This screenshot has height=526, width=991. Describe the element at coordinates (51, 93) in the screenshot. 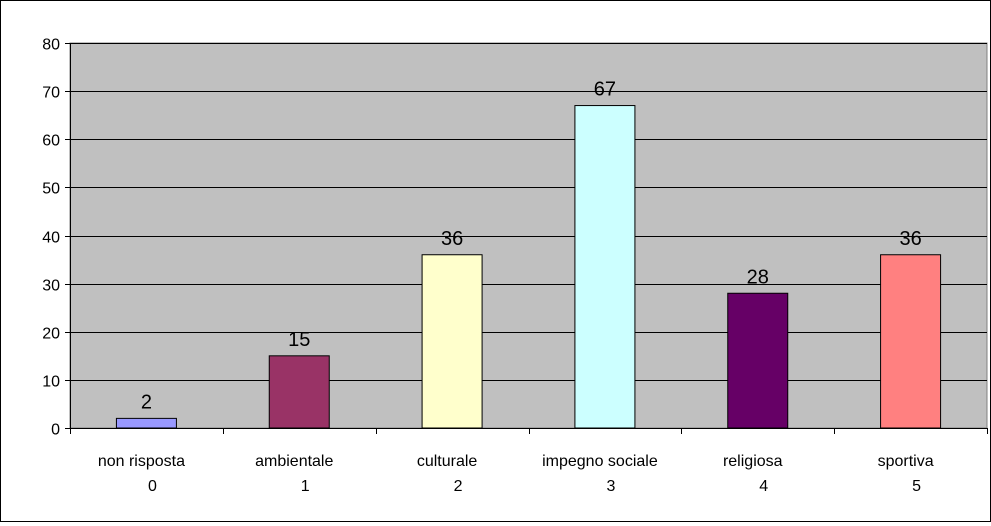

I see `y-tick-label: 70` at that location.